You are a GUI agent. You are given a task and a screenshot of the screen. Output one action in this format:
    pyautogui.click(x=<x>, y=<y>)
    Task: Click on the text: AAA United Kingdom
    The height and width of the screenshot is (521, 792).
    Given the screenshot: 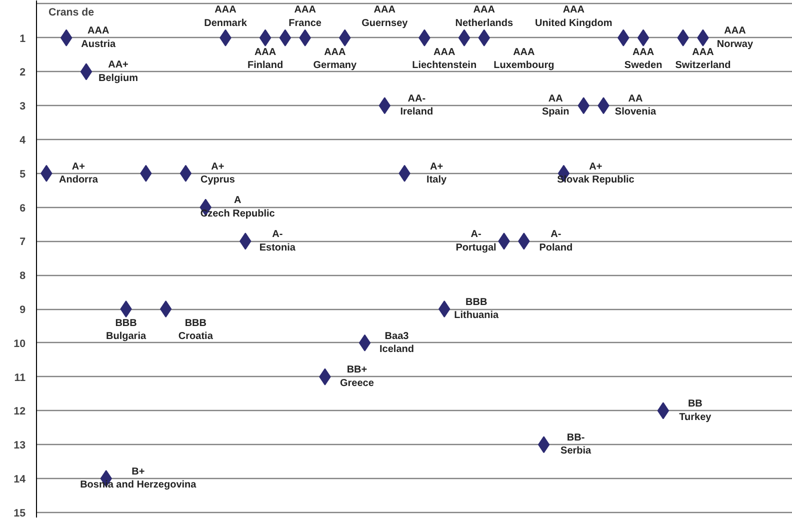 What is the action you would take?
    pyautogui.click(x=573, y=16)
    